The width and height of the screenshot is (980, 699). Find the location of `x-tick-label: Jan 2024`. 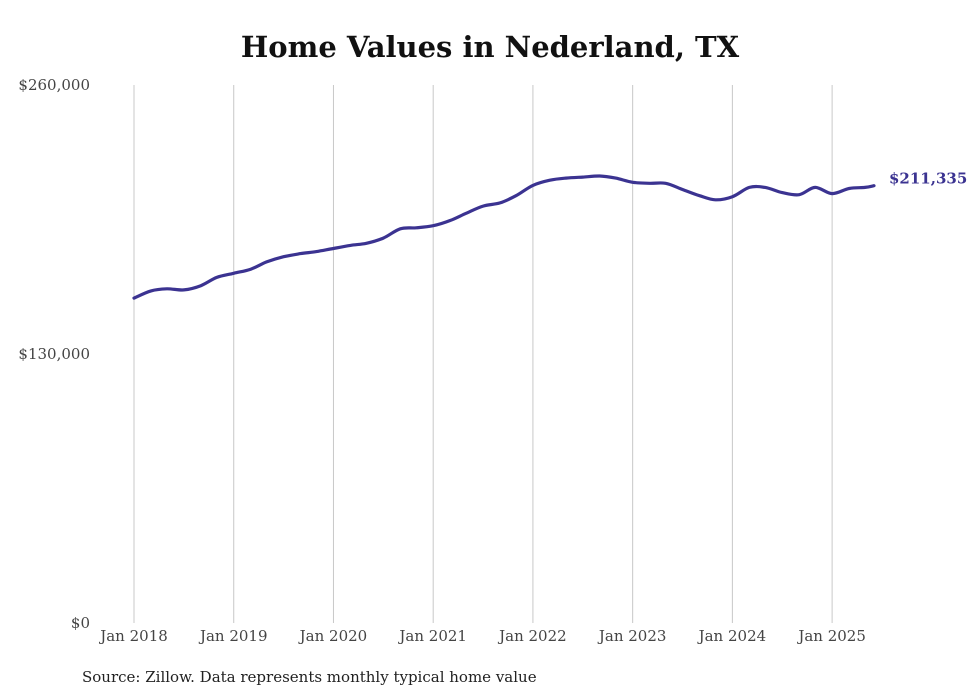

x-tick-label: Jan 2024 is located at coordinates (732, 636).